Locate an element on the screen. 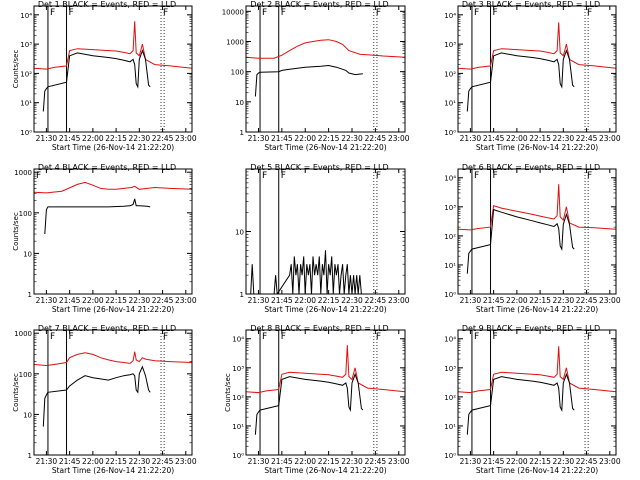  chart-title: Det 1 BLACK = Events, RED = LLD is located at coordinates (107, 4).